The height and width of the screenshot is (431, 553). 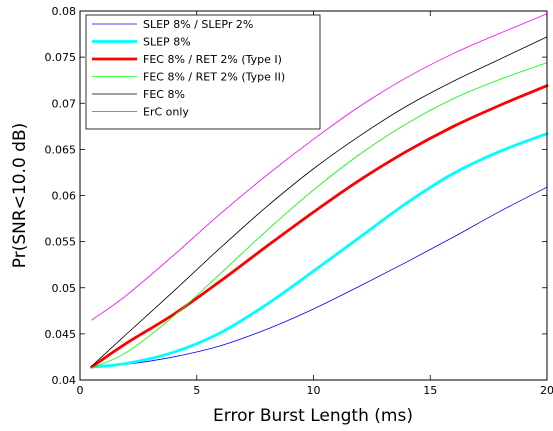 What do you see at coordinates (64, 103) in the screenshot?
I see `y-tick-label: 0.07` at bounding box center [64, 103].